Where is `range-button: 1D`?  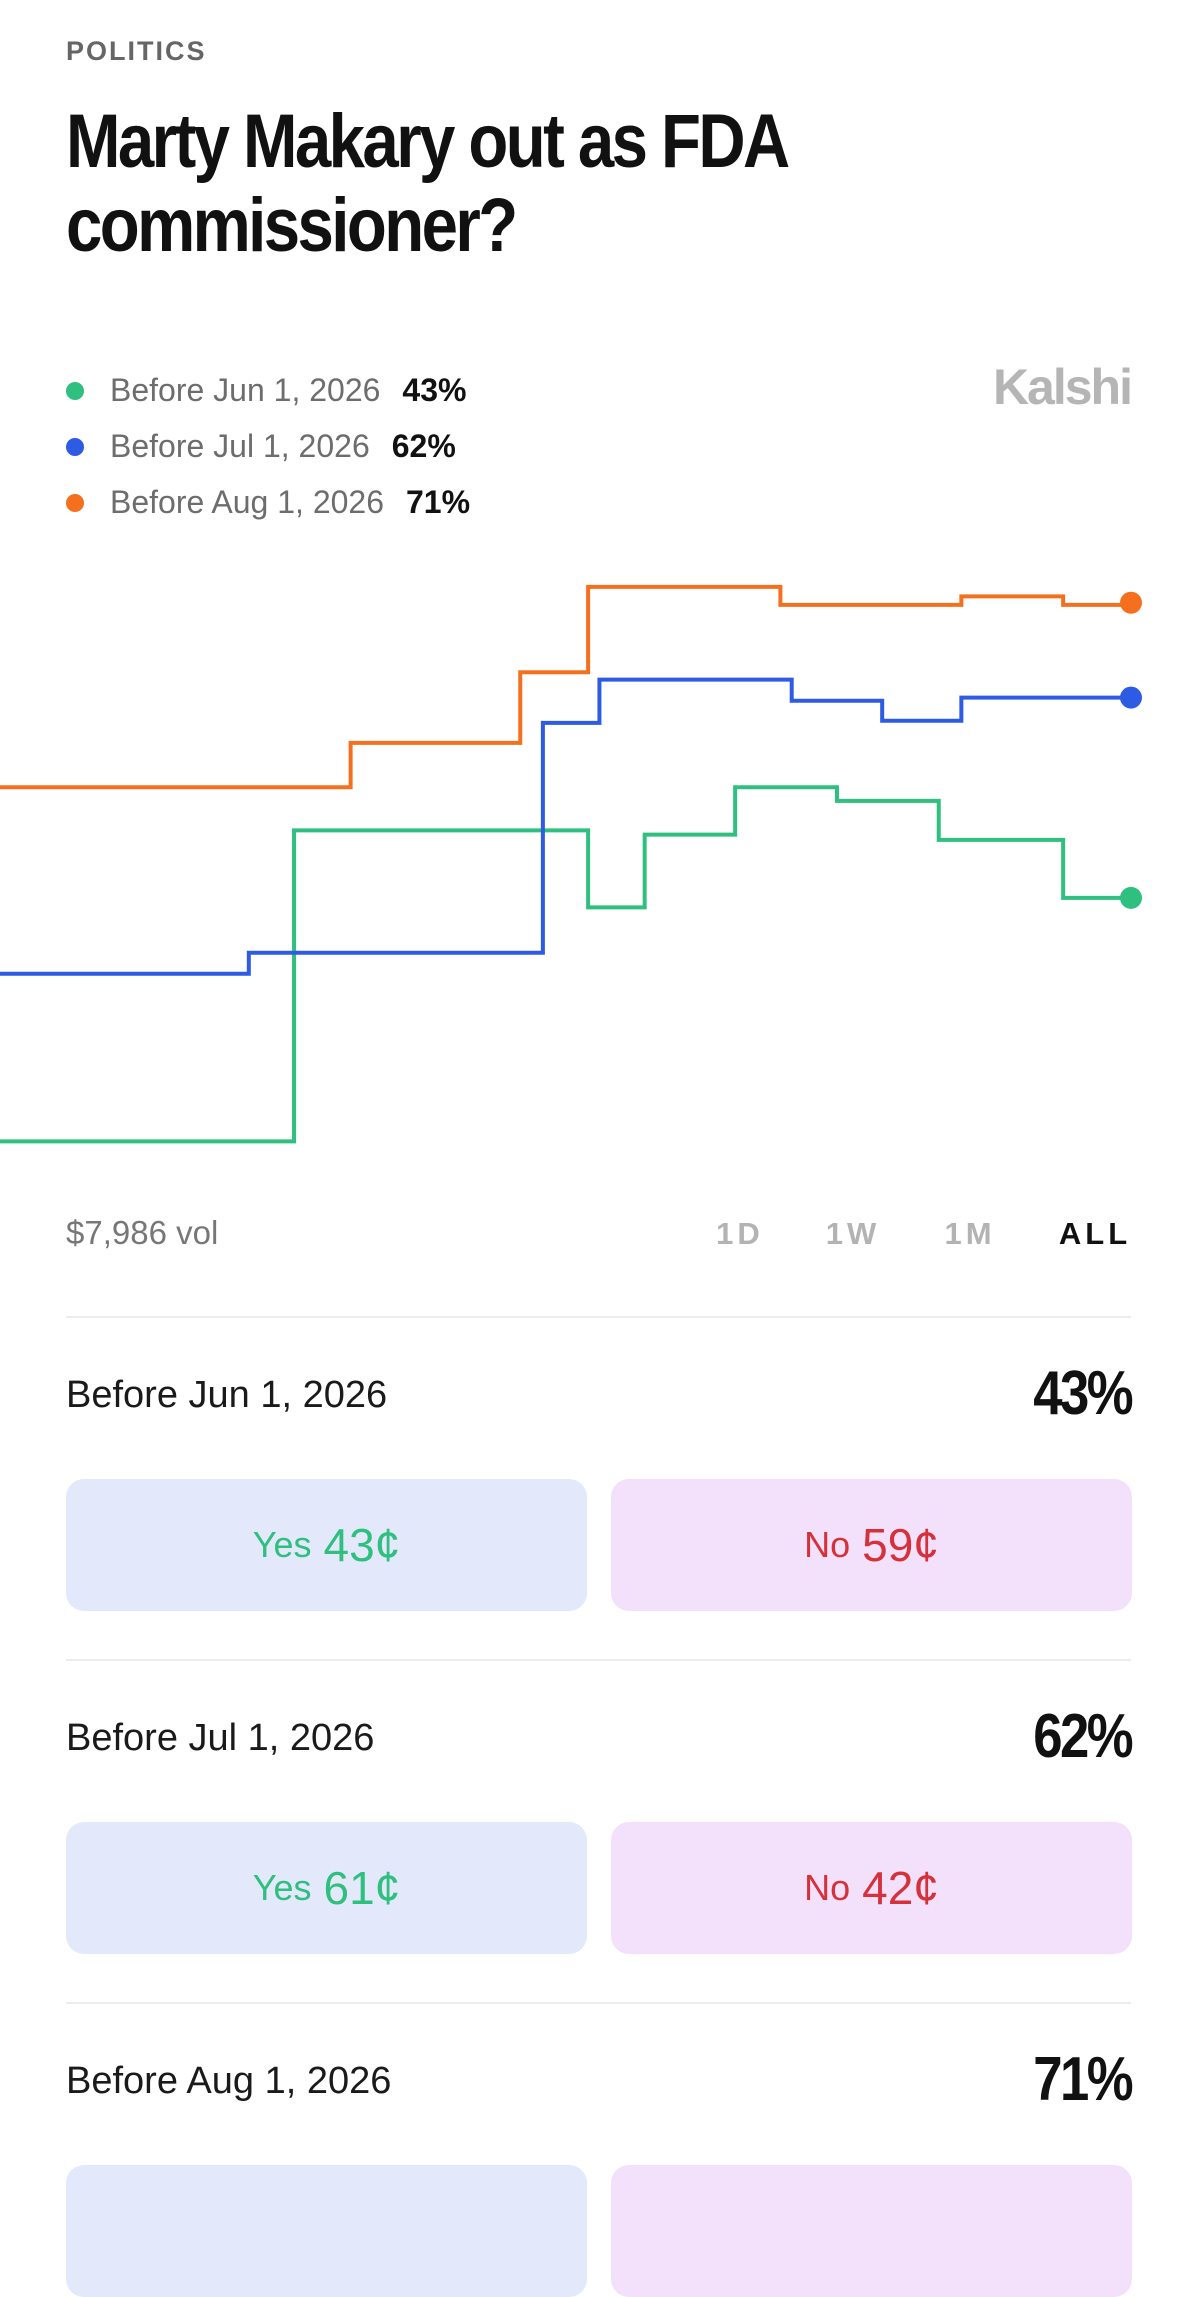
range-button: 1D is located at coordinates (740, 1233).